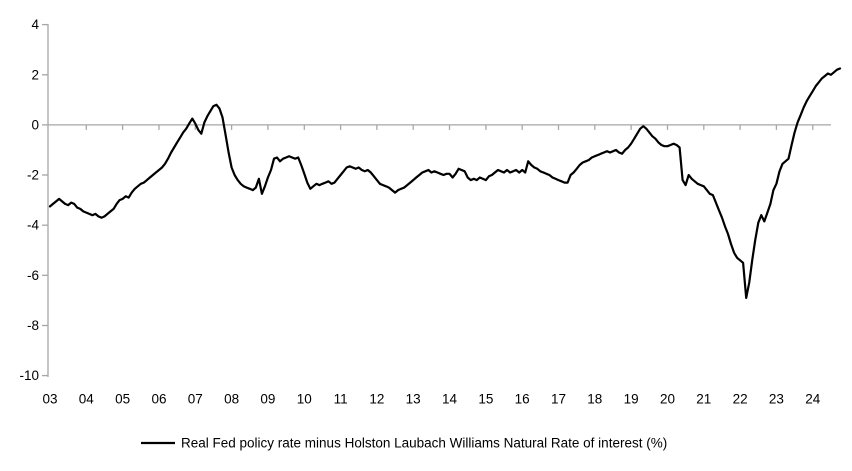 The image size is (852, 471). What do you see at coordinates (35, 24) in the screenshot?
I see `y-tick-label: 4` at bounding box center [35, 24].